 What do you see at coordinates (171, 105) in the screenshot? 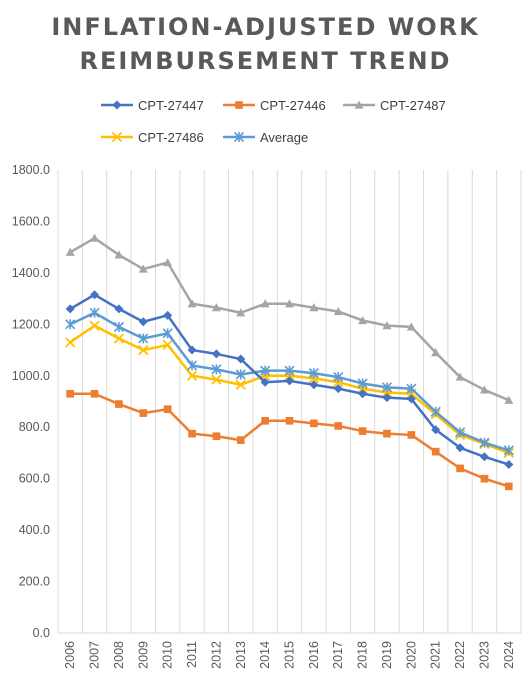
I see `legend-label: CPT-27447` at bounding box center [171, 105].